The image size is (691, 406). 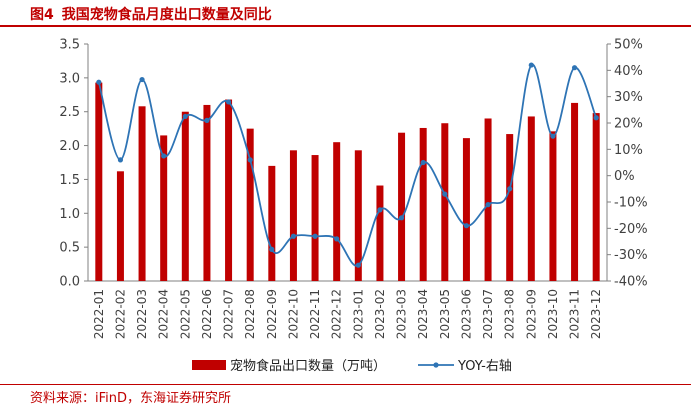 I want to click on right-tick-label: 40%, so click(x=628, y=71).